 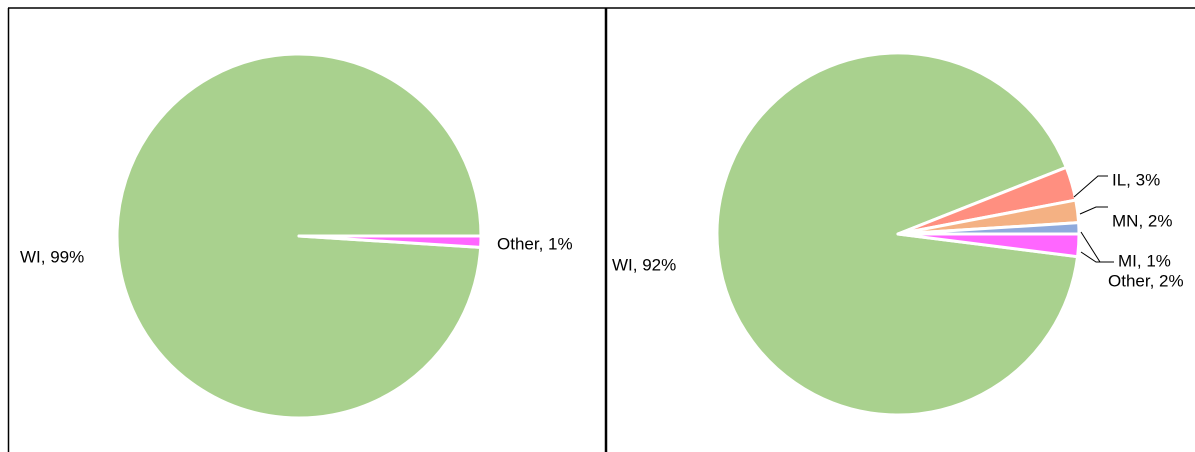 What do you see at coordinates (1136, 179) in the screenshot?
I see `data-label: IL, 3%` at bounding box center [1136, 179].